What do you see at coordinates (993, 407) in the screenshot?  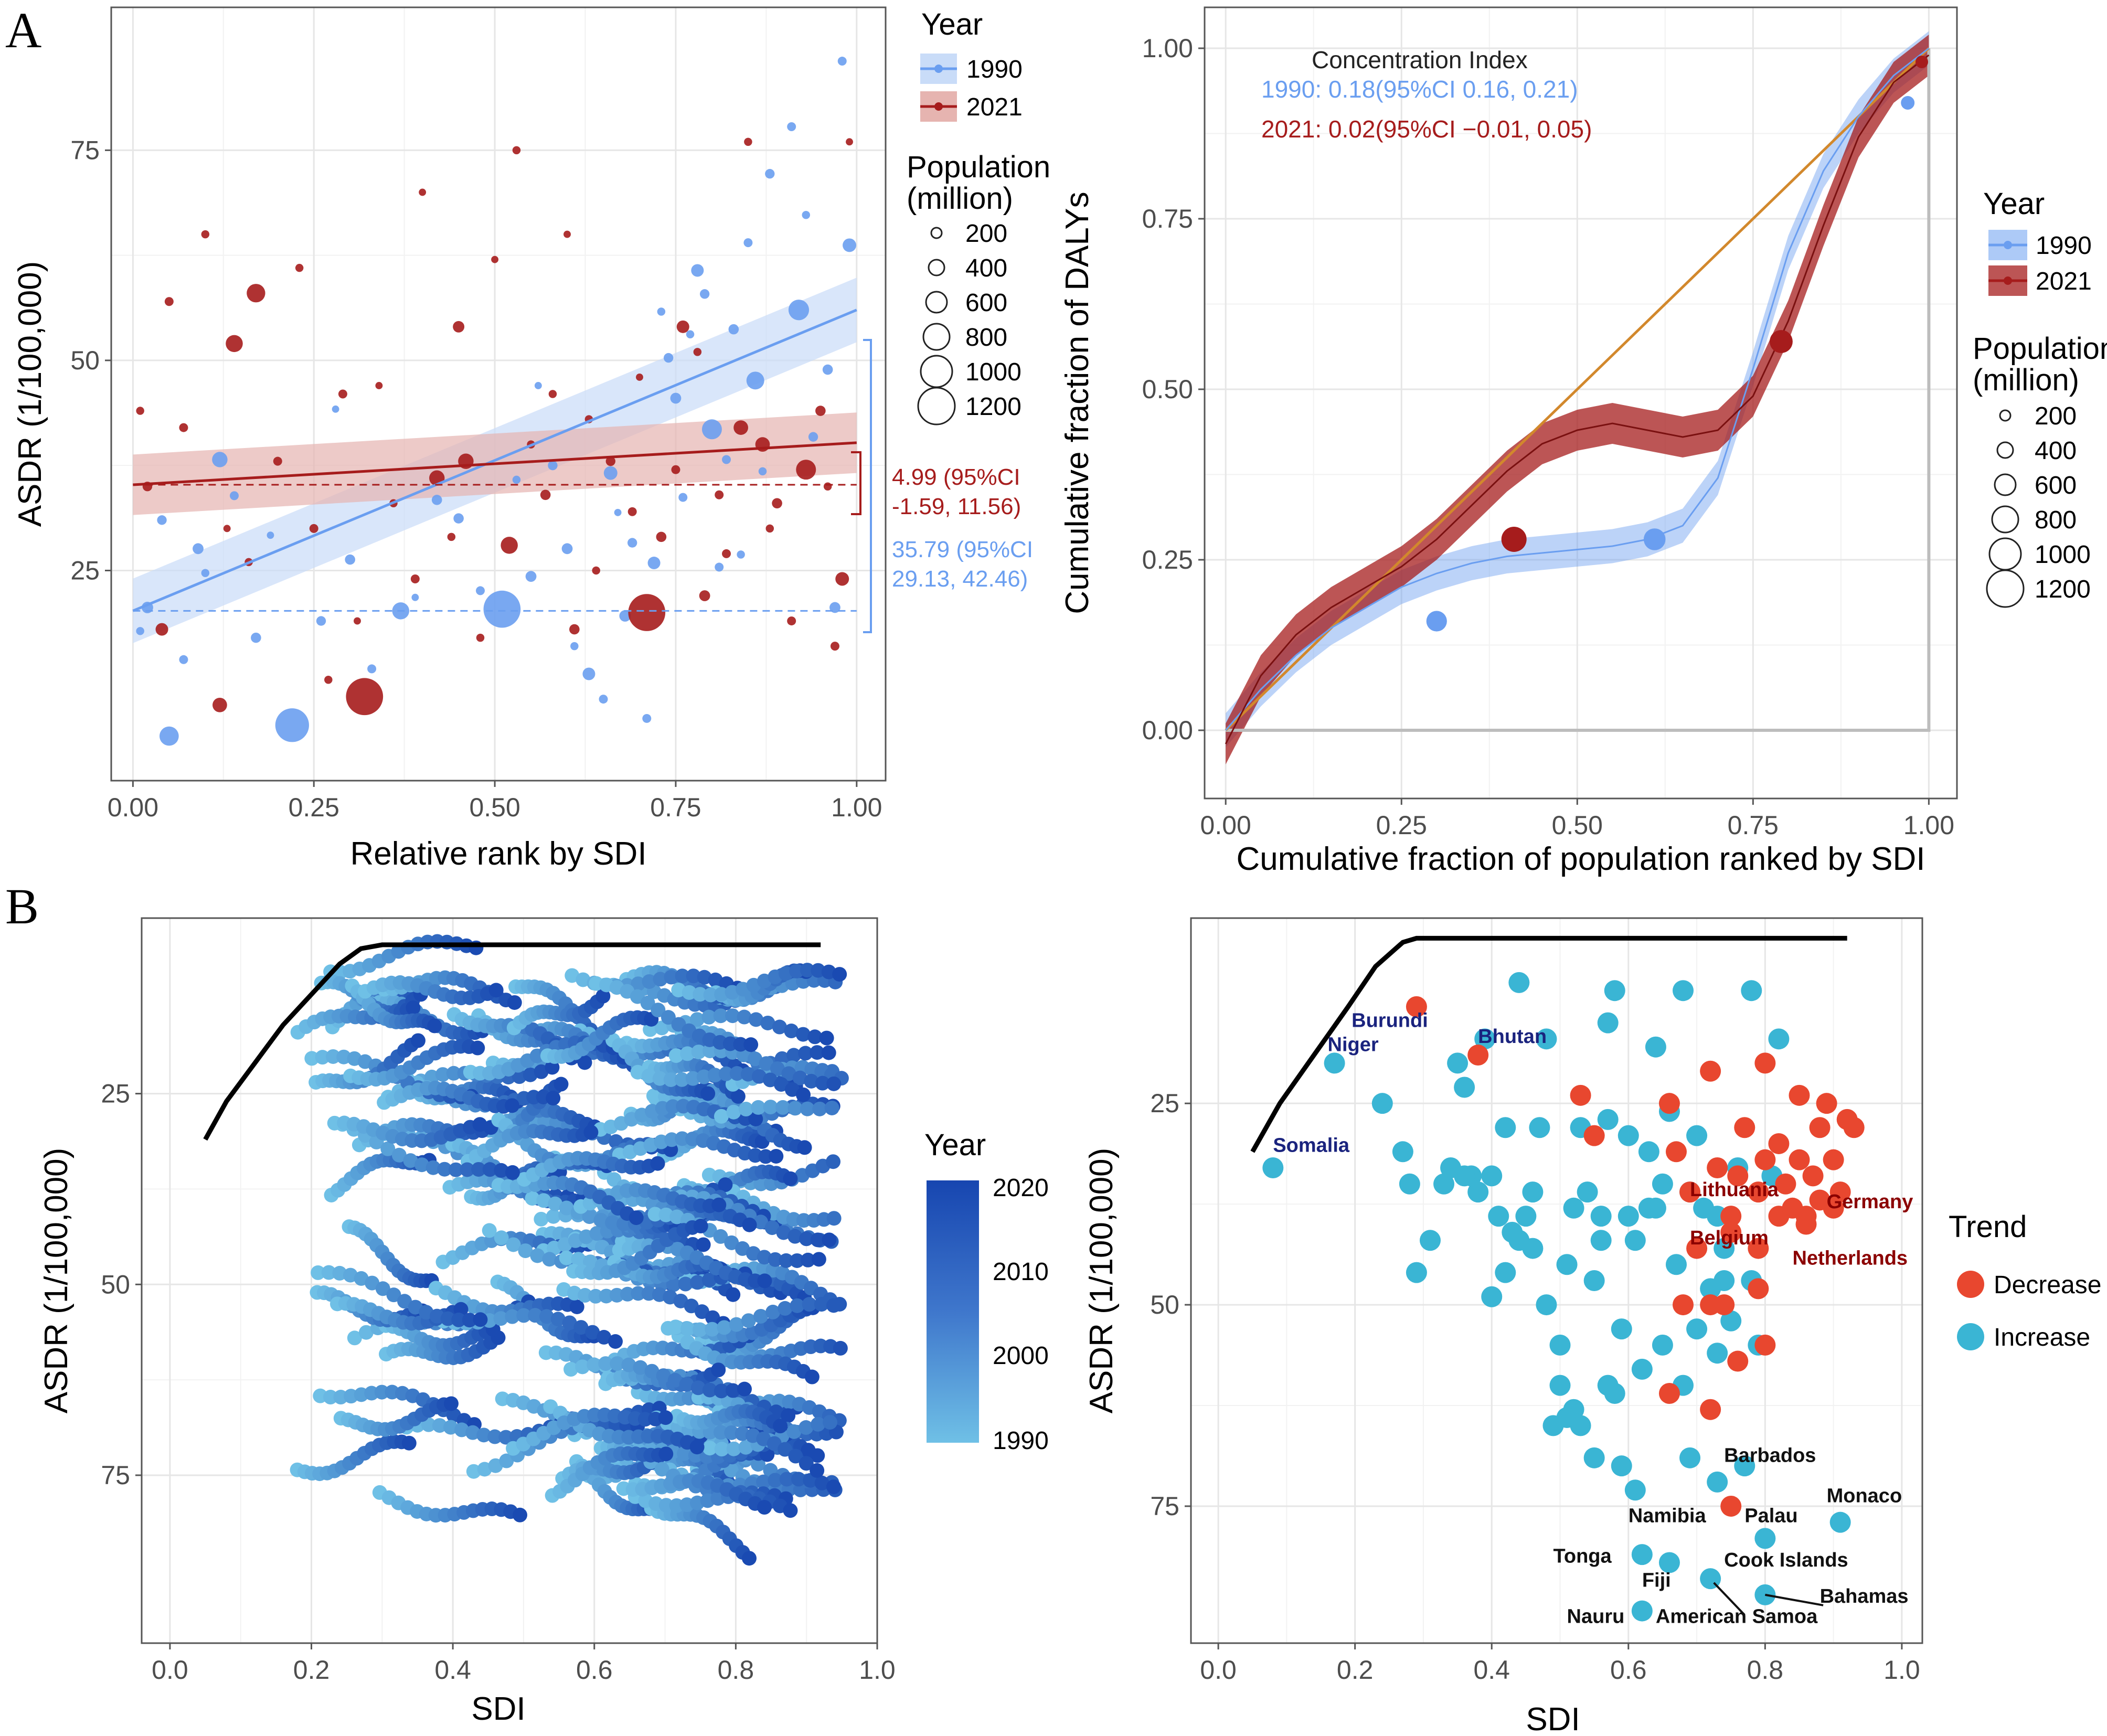 I see `population-size-label: 1200` at bounding box center [993, 407].